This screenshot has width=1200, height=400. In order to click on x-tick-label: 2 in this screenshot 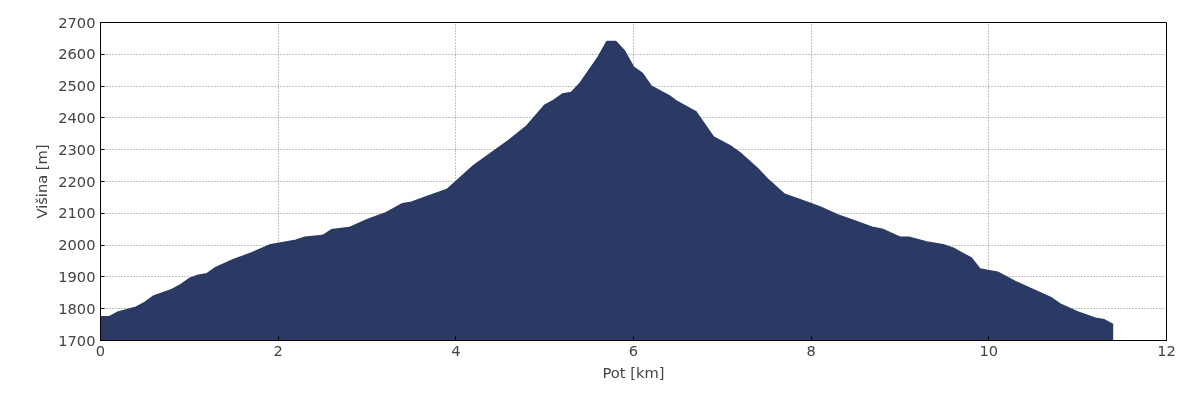, I will do `click(278, 350)`.